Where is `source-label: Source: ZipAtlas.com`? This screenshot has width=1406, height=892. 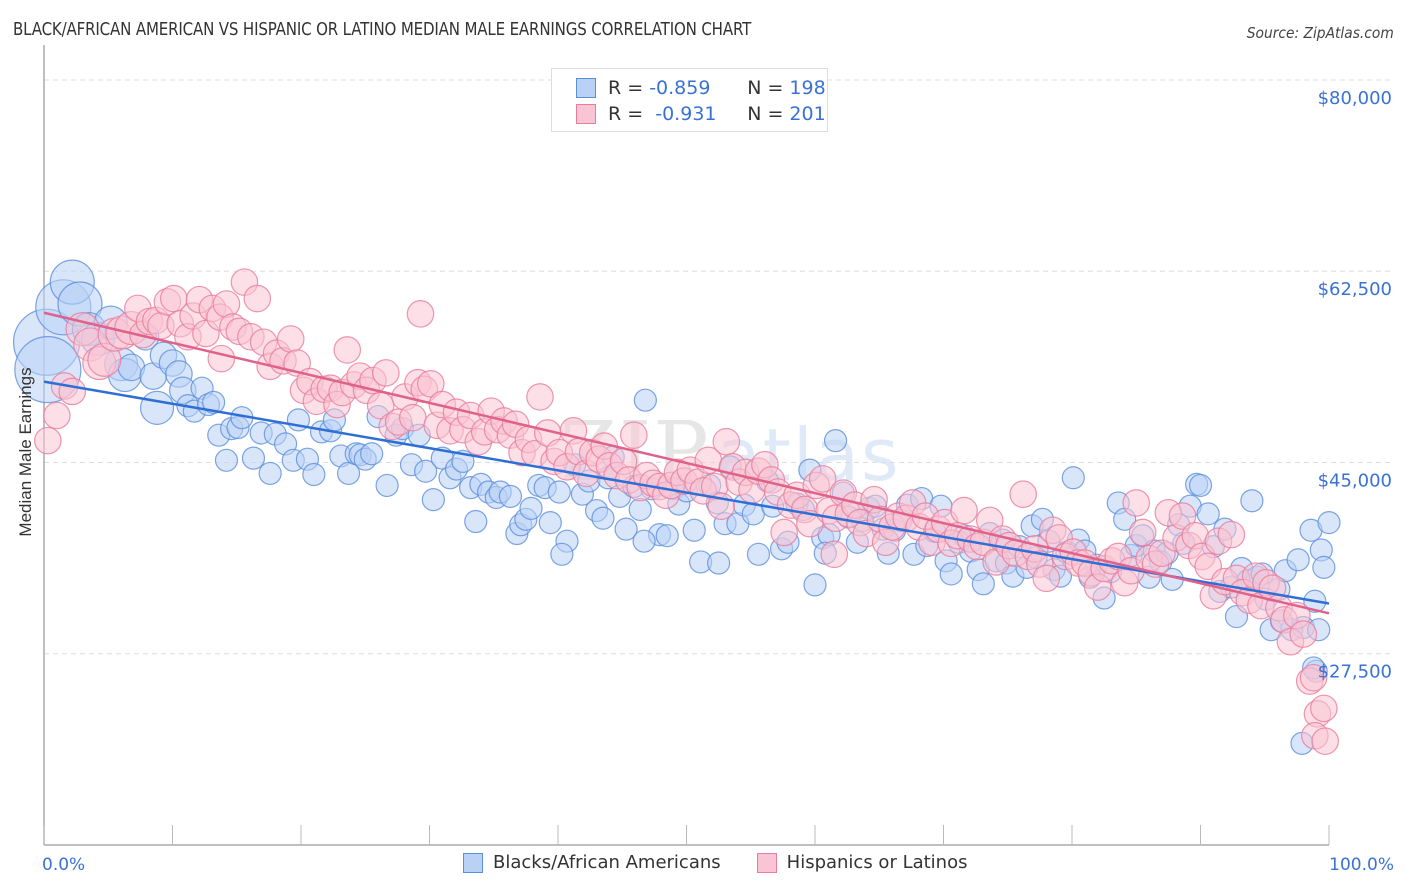
source-label: Source: ZipAtlas.com is located at coordinates (1320, 33).